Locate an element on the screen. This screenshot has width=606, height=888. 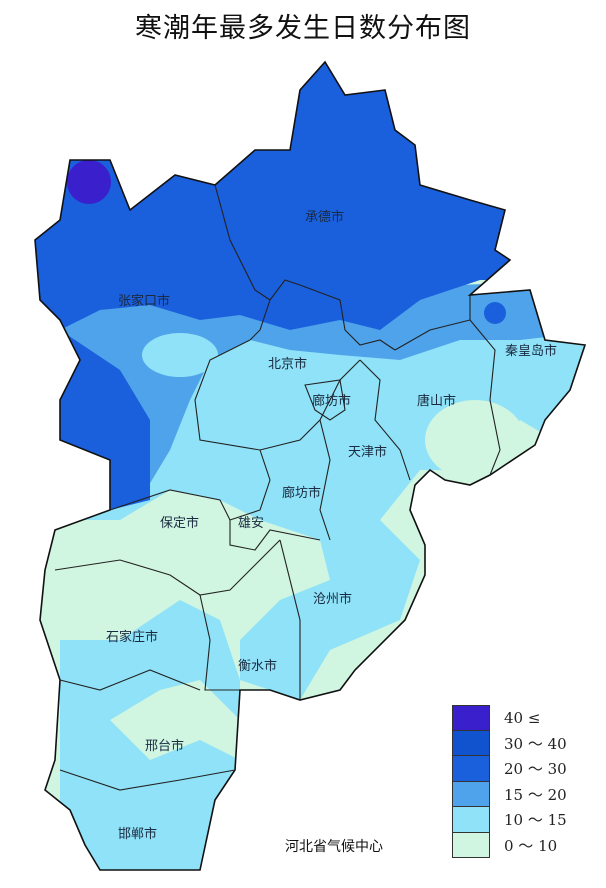
label-beijing: 北京市 is located at coordinates (287, 364).